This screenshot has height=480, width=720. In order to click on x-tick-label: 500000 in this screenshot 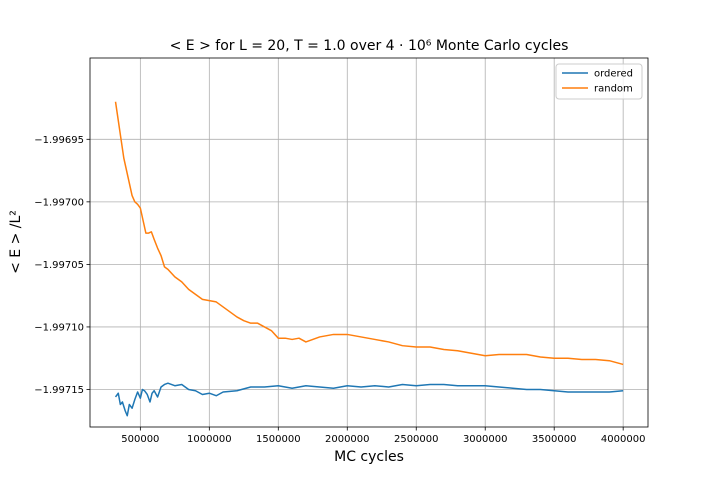, I will do `click(140, 439)`.